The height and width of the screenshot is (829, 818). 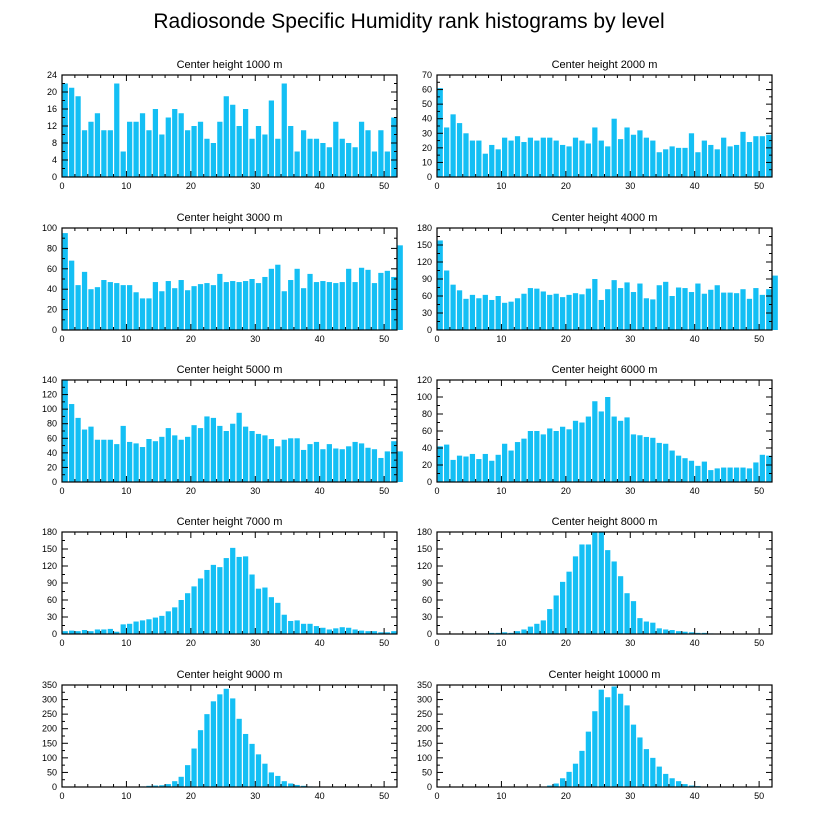 I want to click on y-tick-label: 60, so click(x=427, y=431).